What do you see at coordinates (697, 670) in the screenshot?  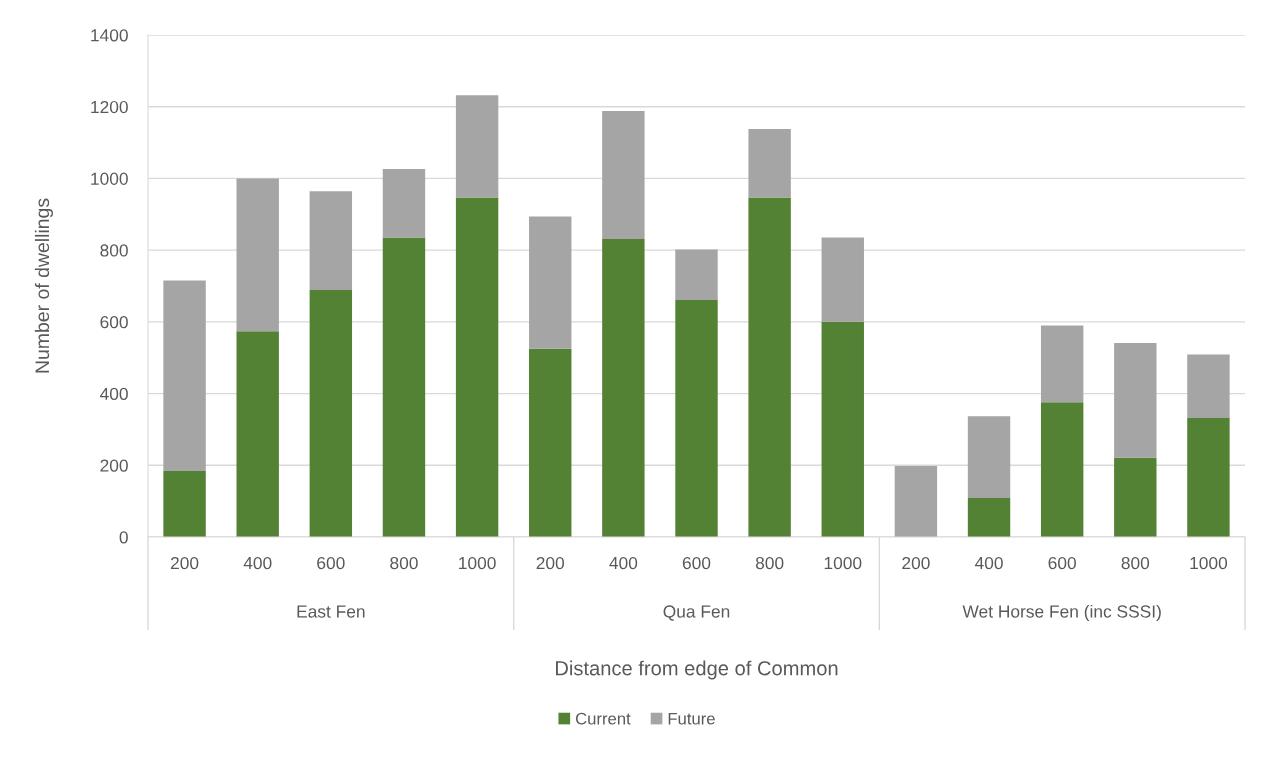 I see `x-axis-title: Distance from edge of Common` at bounding box center [697, 670].